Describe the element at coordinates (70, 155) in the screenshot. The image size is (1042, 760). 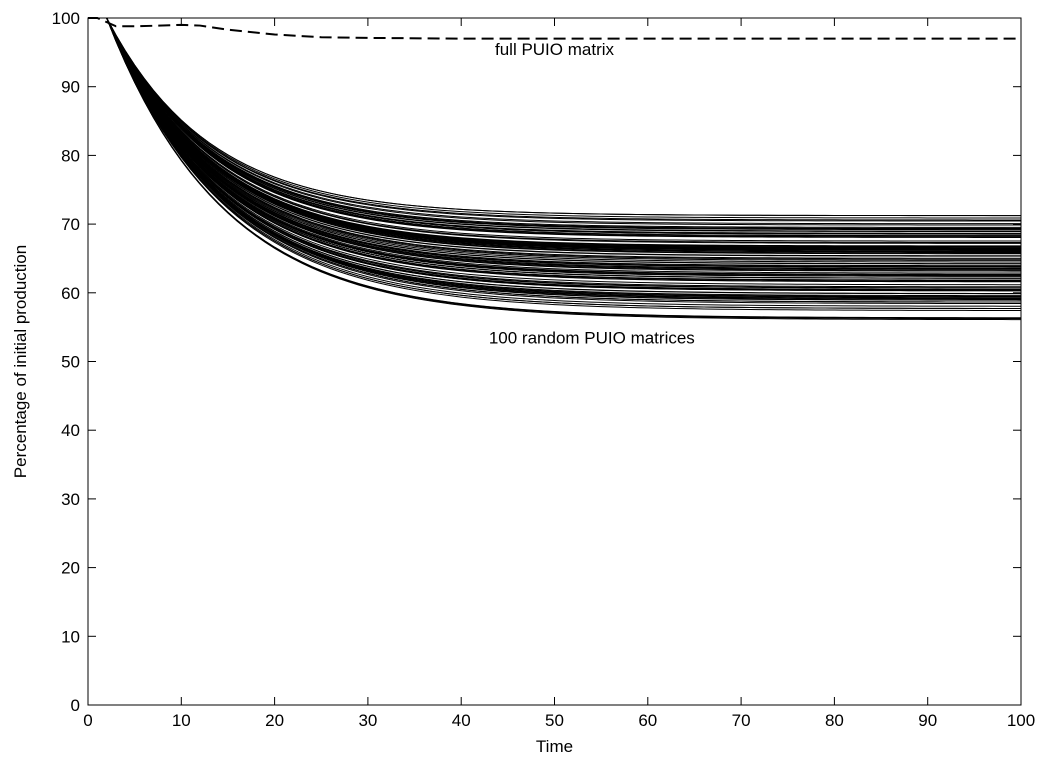
I see `y-tick-label: 80` at that location.